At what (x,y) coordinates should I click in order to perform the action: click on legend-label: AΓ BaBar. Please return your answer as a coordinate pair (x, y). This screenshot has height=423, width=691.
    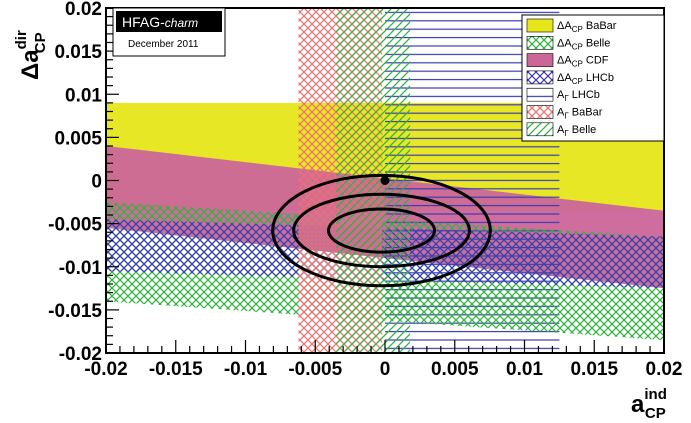
    Looking at the image, I should click on (580, 114).